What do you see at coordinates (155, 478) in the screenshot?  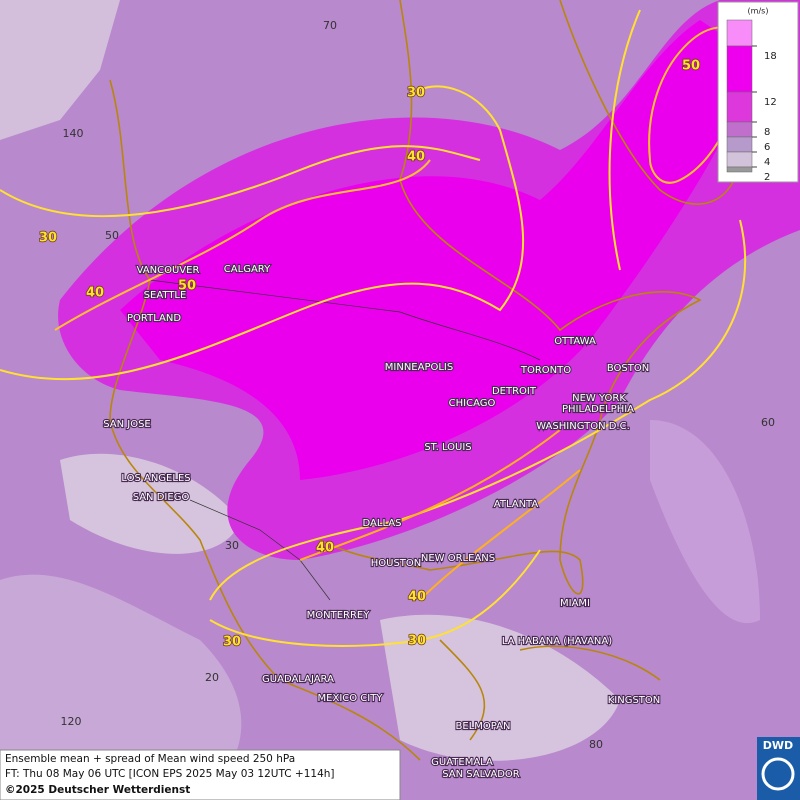 I see `city-label: LOS ANGELES` at bounding box center [155, 478].